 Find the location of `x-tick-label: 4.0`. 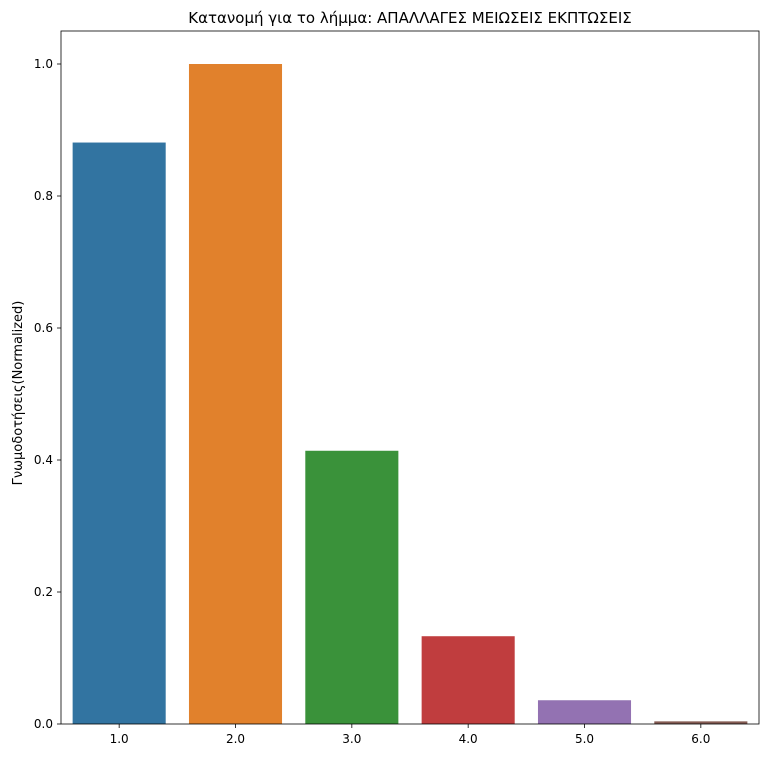

x-tick-label: 4.0 is located at coordinates (468, 739).